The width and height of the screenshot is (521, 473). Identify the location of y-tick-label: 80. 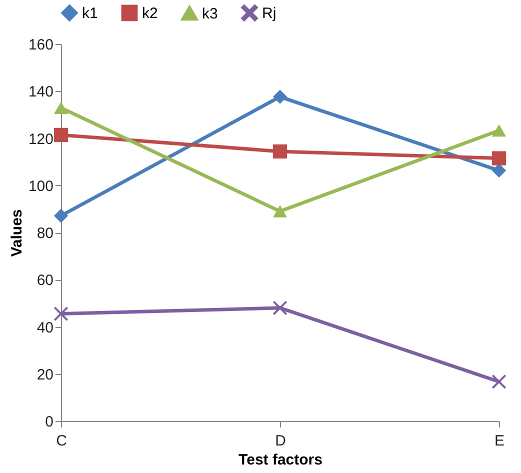
(45, 233).